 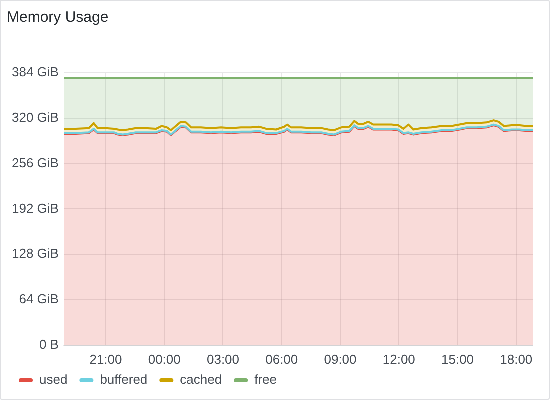 I want to click on legend-label: cached, so click(x=201, y=380).